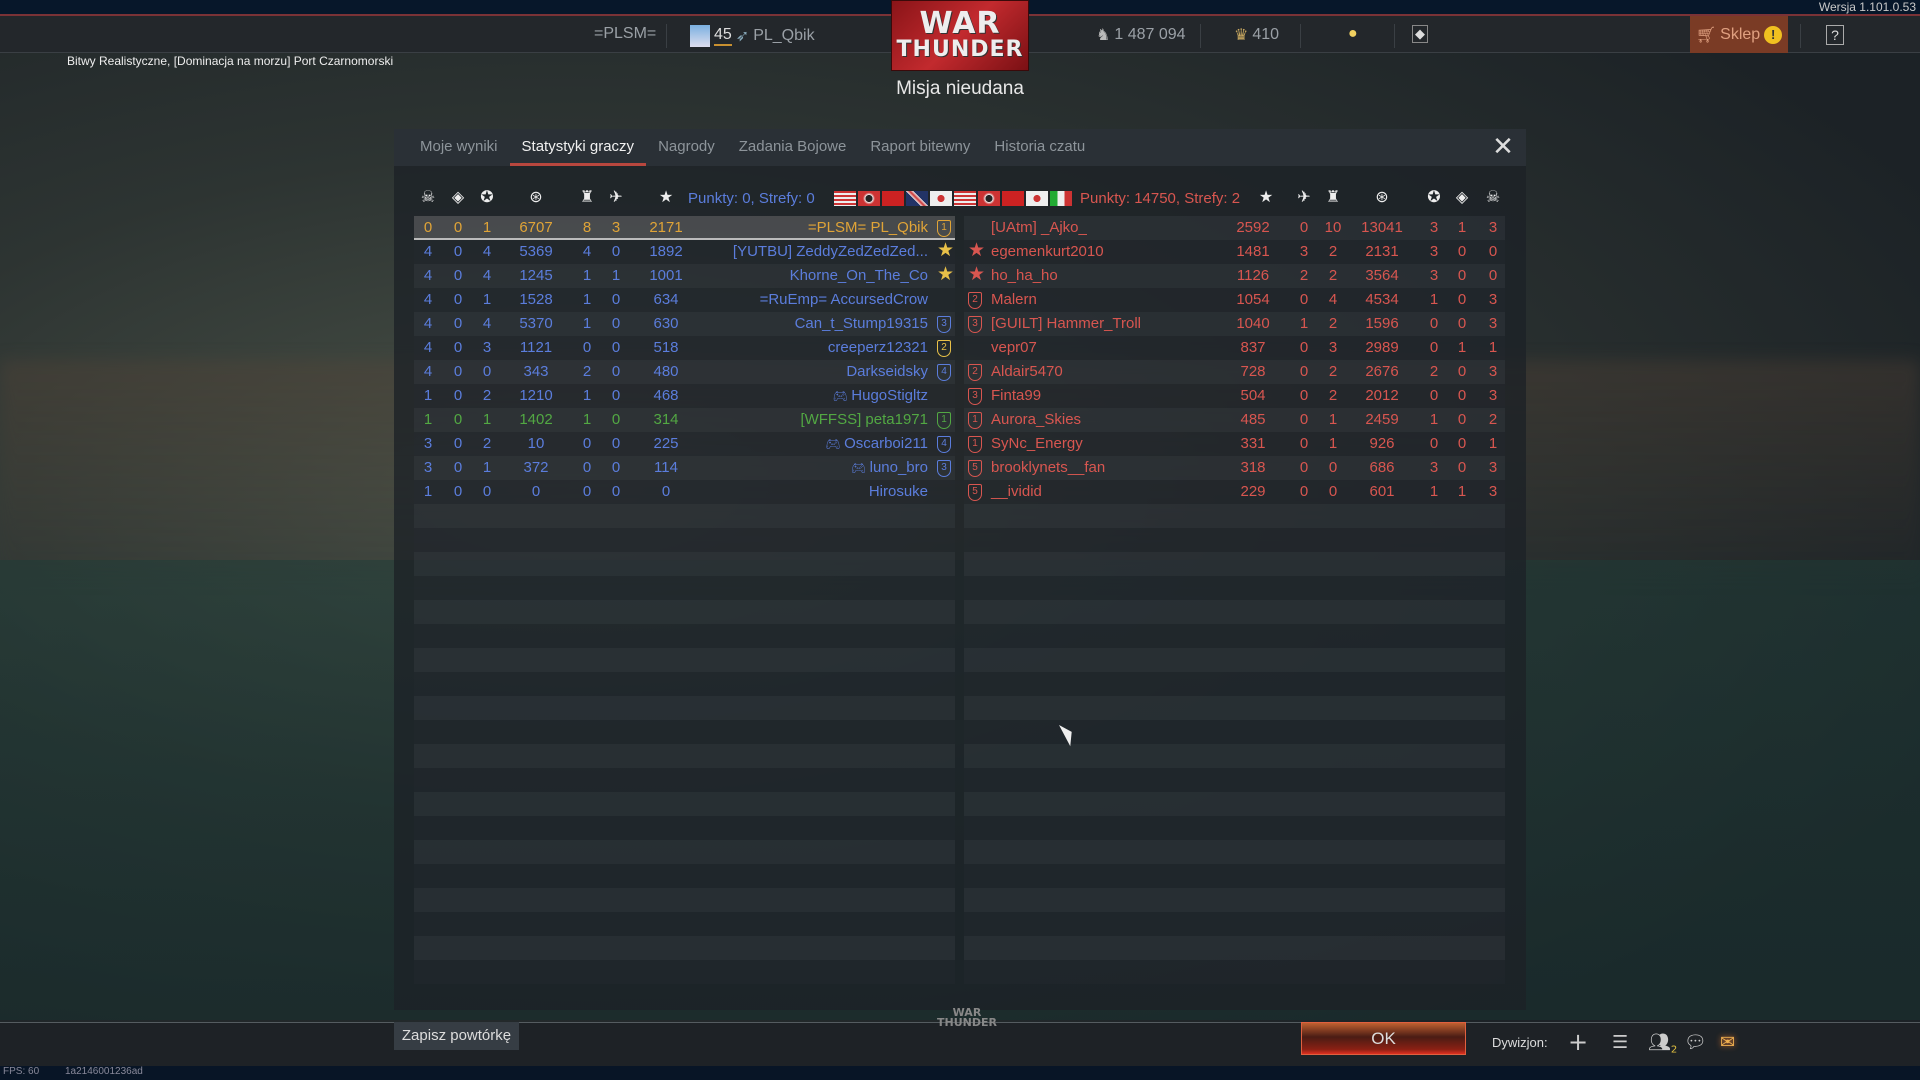  Describe the element at coordinates (1578, 1042) in the screenshot. I see `add-squadron-icon: +` at that location.